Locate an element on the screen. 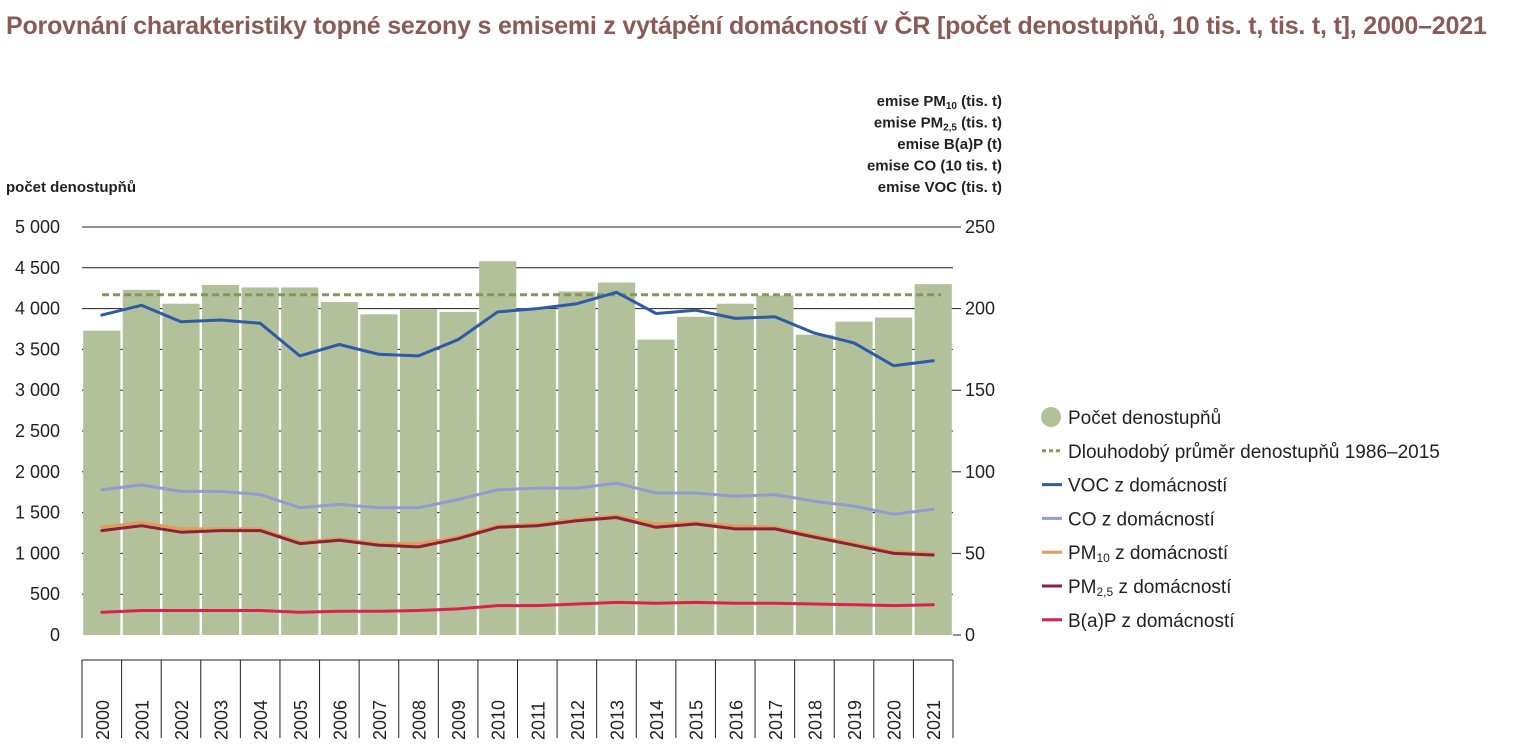 The height and width of the screenshot is (747, 1530). bar-2005 is located at coordinates (300, 461).